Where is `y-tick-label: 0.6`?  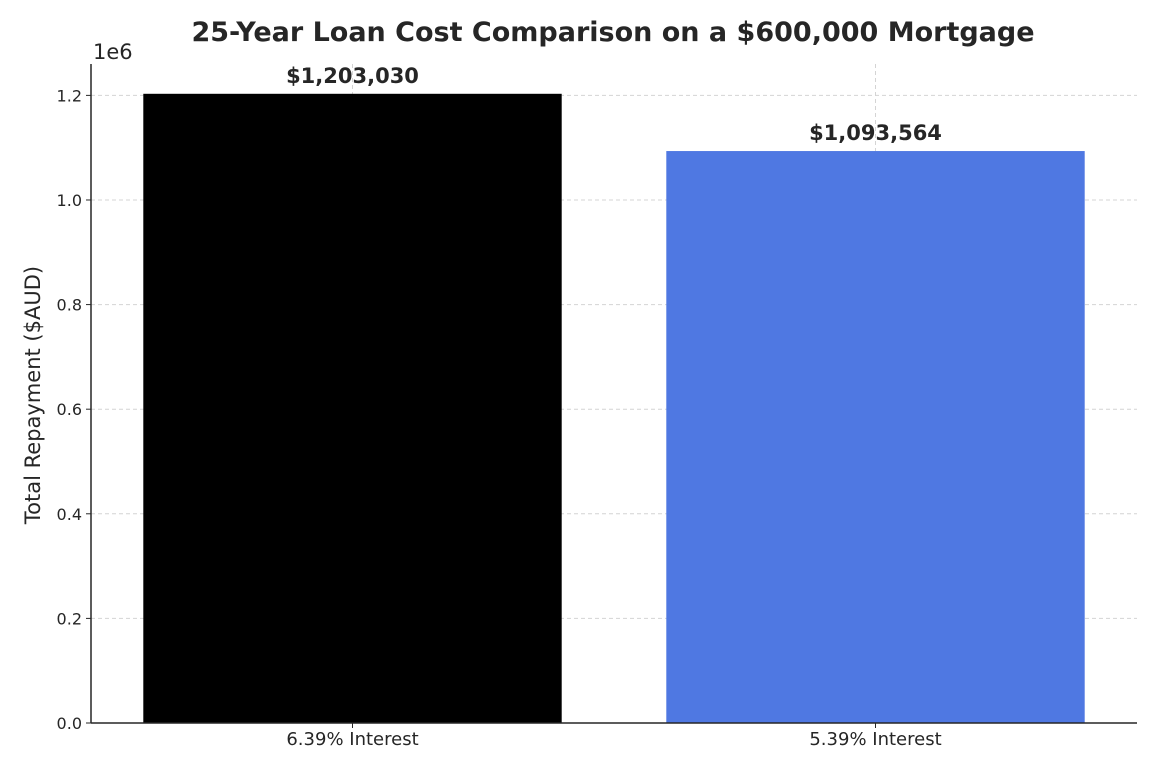 y-tick-label: 0.6 is located at coordinates (69, 409).